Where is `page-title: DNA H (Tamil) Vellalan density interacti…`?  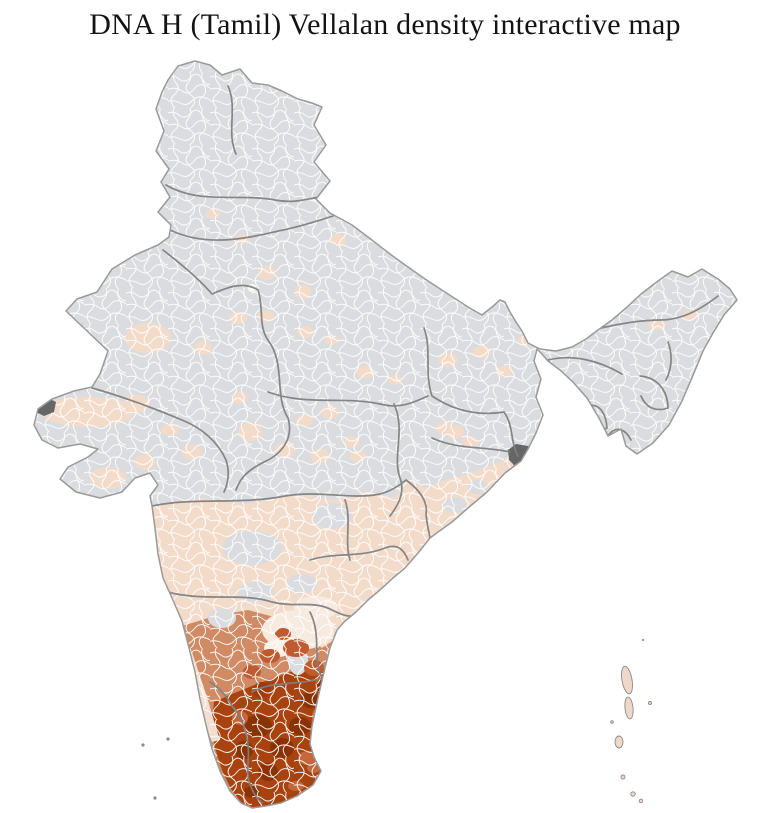 page-title: DNA H (Tamil) Vellalan density interacti… is located at coordinates (385, 24).